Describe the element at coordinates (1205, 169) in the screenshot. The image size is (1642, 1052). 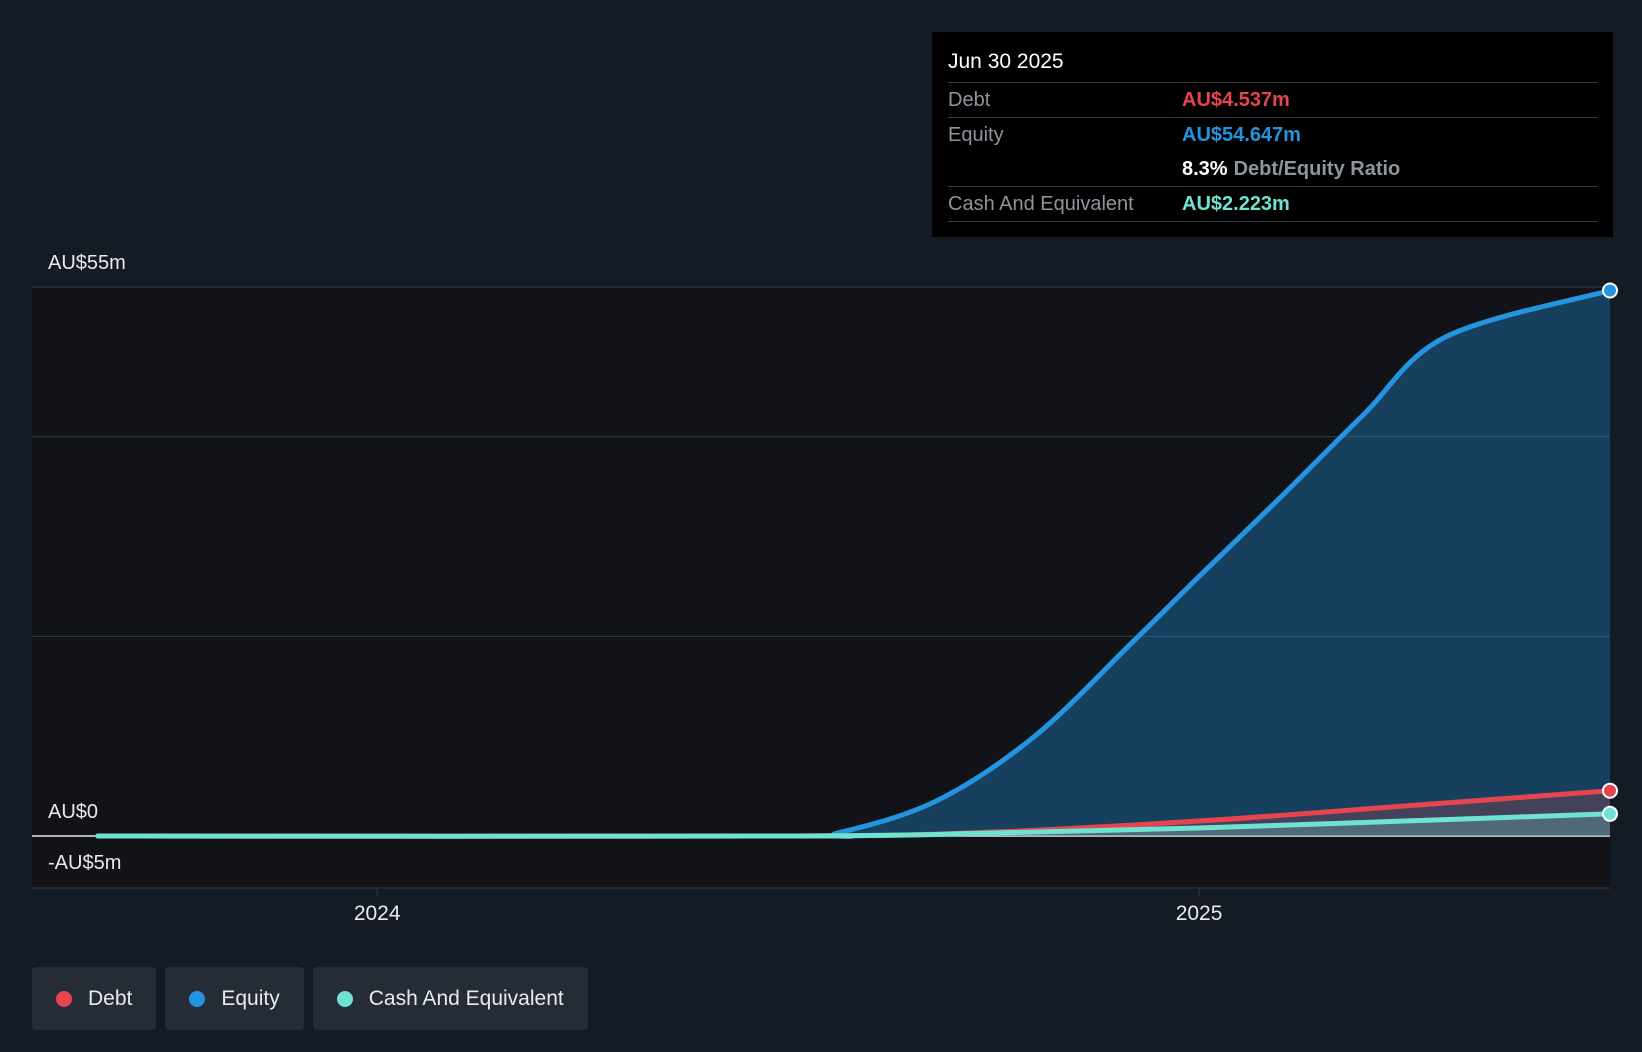
I see `tooltip-ratio-value: 8.3%` at that location.